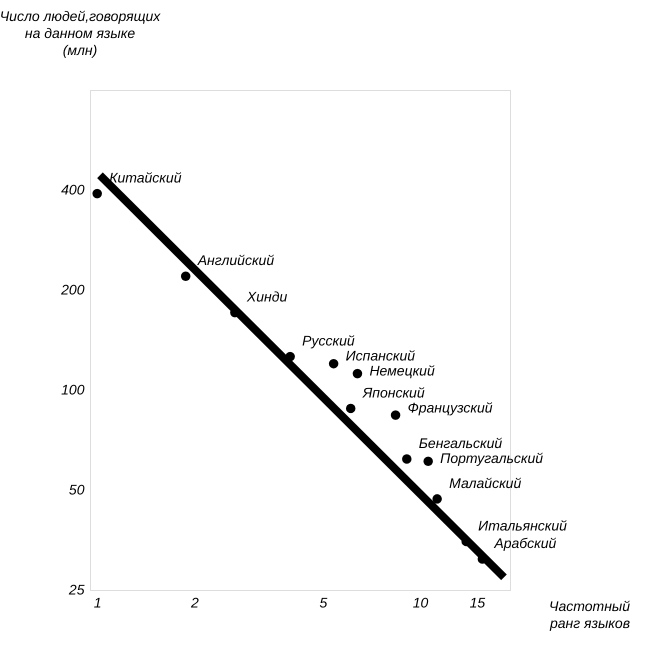  What do you see at coordinates (460, 442) in the screenshot?
I see `annotation: Бенгальский` at bounding box center [460, 442].